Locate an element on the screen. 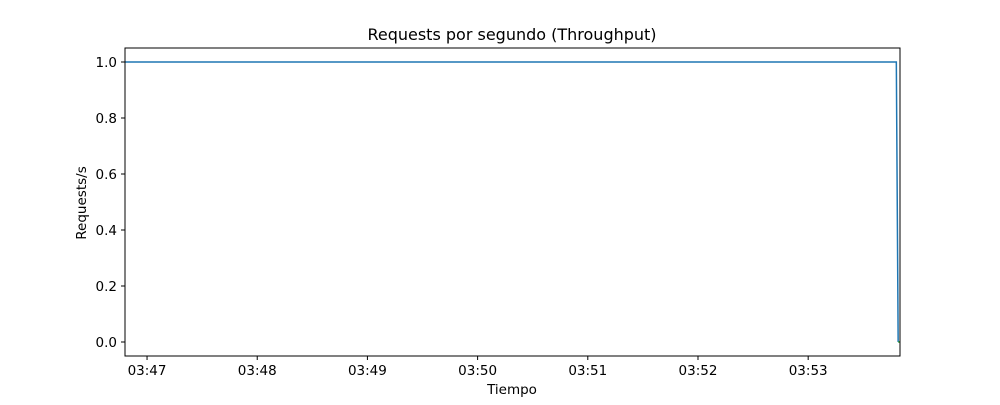 The image size is (1000, 405). x-tick-label: 03:50 is located at coordinates (477, 371).